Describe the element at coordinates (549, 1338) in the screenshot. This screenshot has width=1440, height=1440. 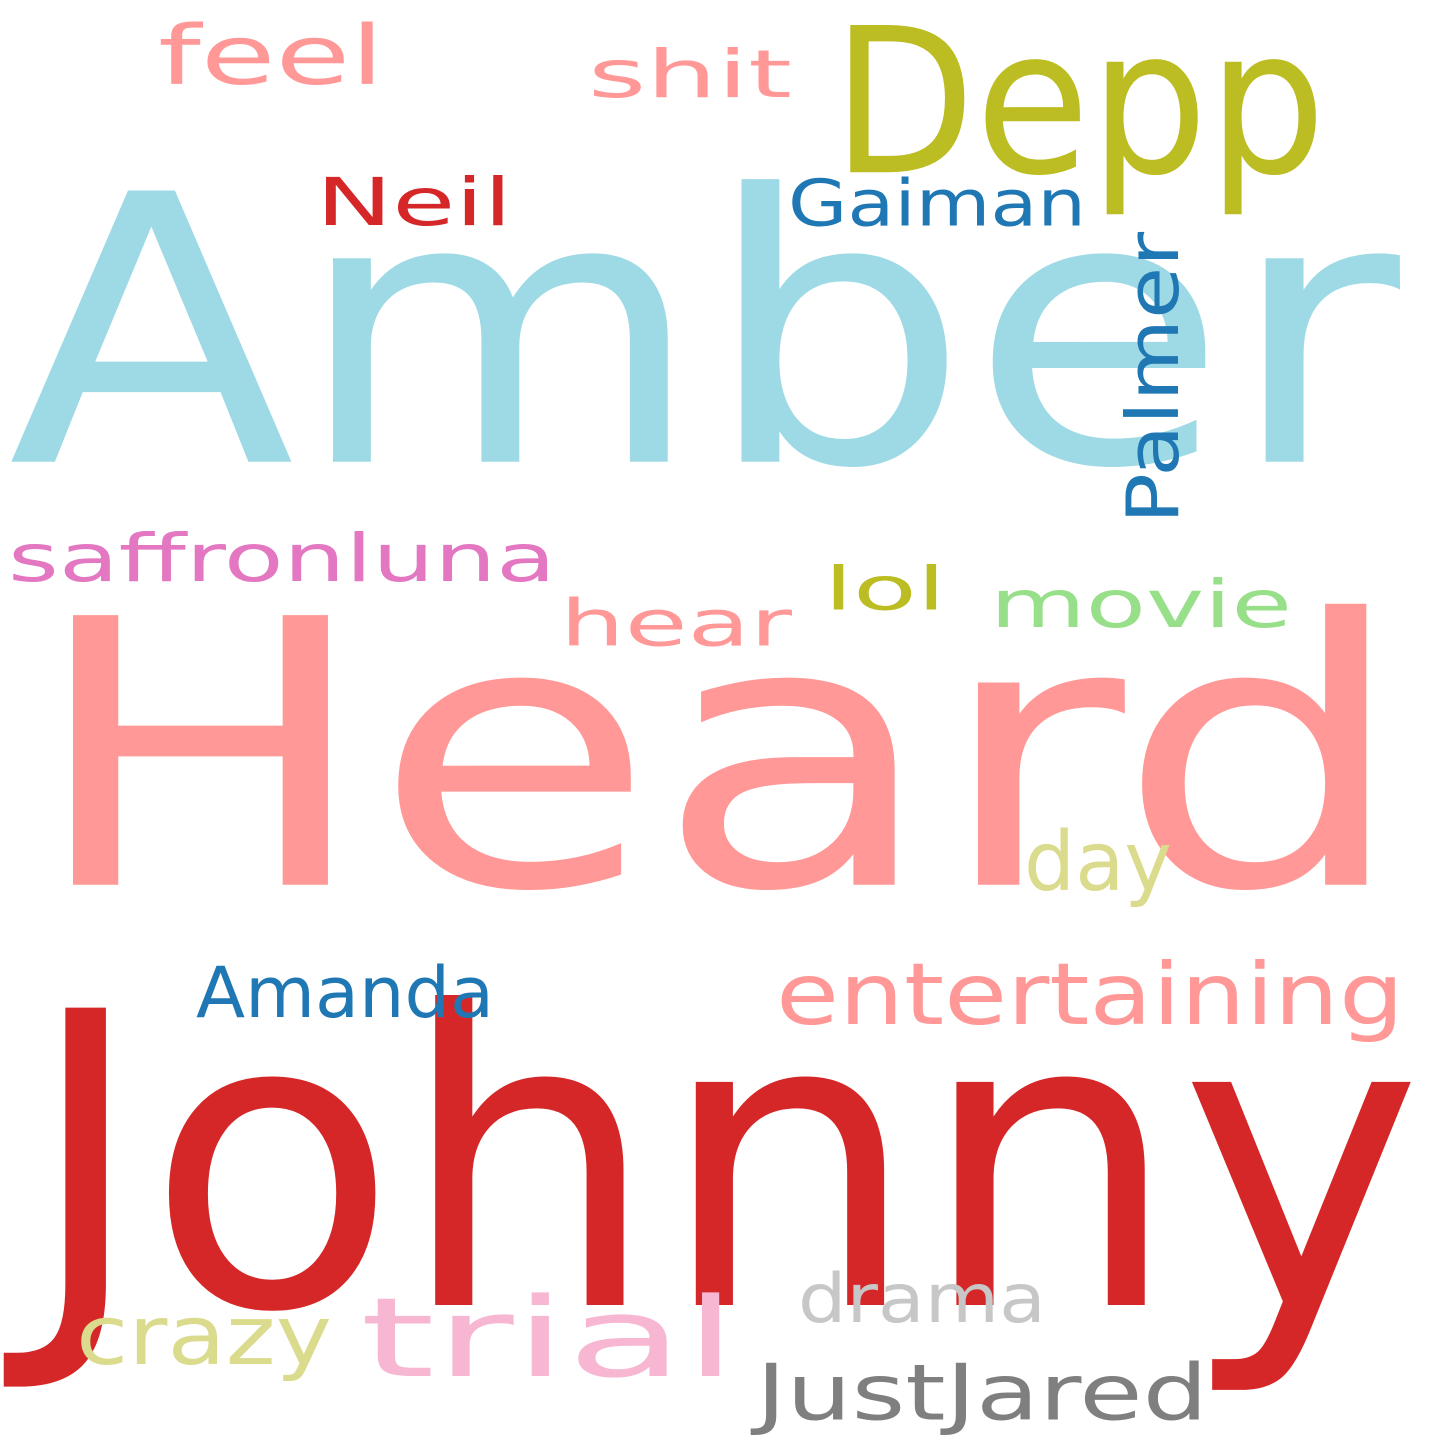
I see `word-trial: trial` at that location.